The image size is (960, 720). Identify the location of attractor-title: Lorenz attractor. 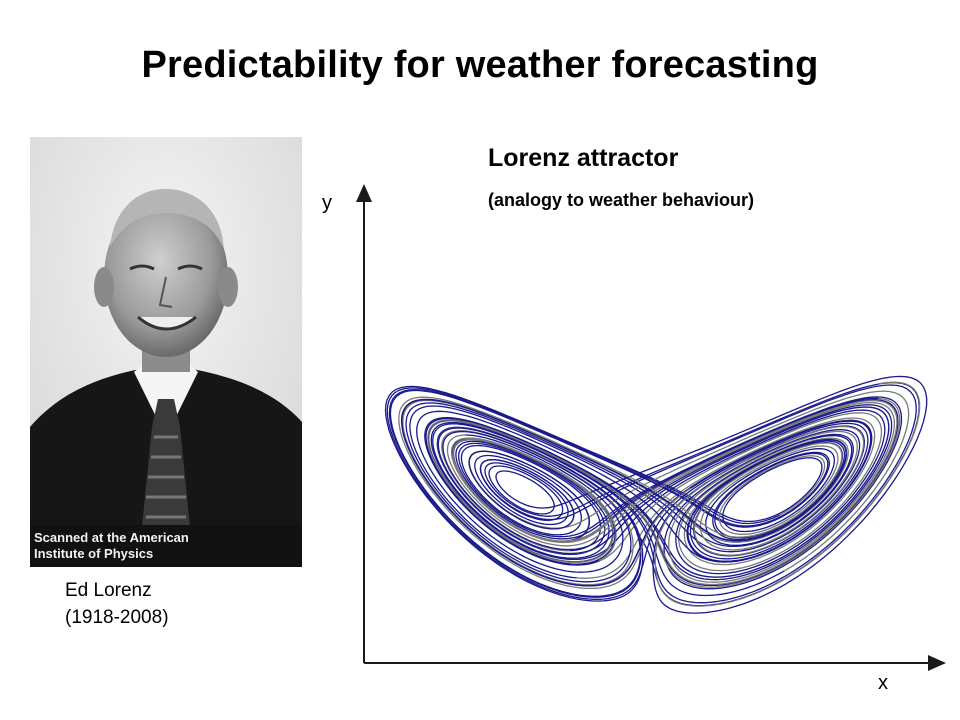
(583, 158).